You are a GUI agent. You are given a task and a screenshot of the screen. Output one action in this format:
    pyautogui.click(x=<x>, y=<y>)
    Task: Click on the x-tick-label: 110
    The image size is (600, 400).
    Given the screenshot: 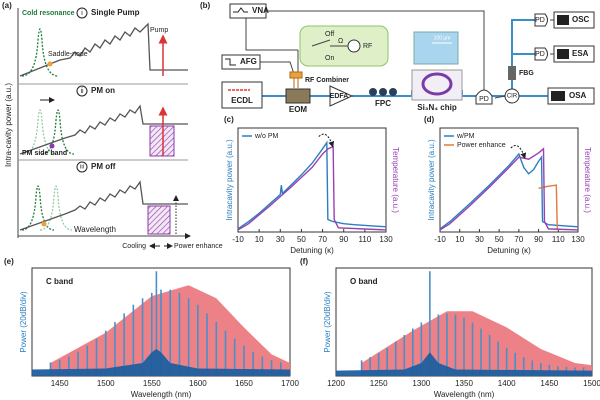 What is the action you would take?
    pyautogui.click(x=364, y=239)
    